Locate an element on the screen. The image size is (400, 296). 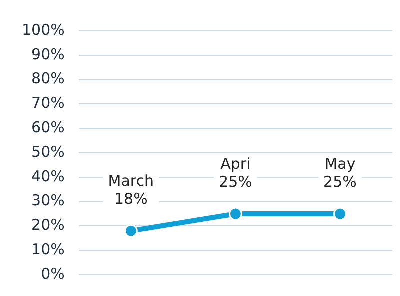
y-tick-label: 80% is located at coordinates (48, 79).